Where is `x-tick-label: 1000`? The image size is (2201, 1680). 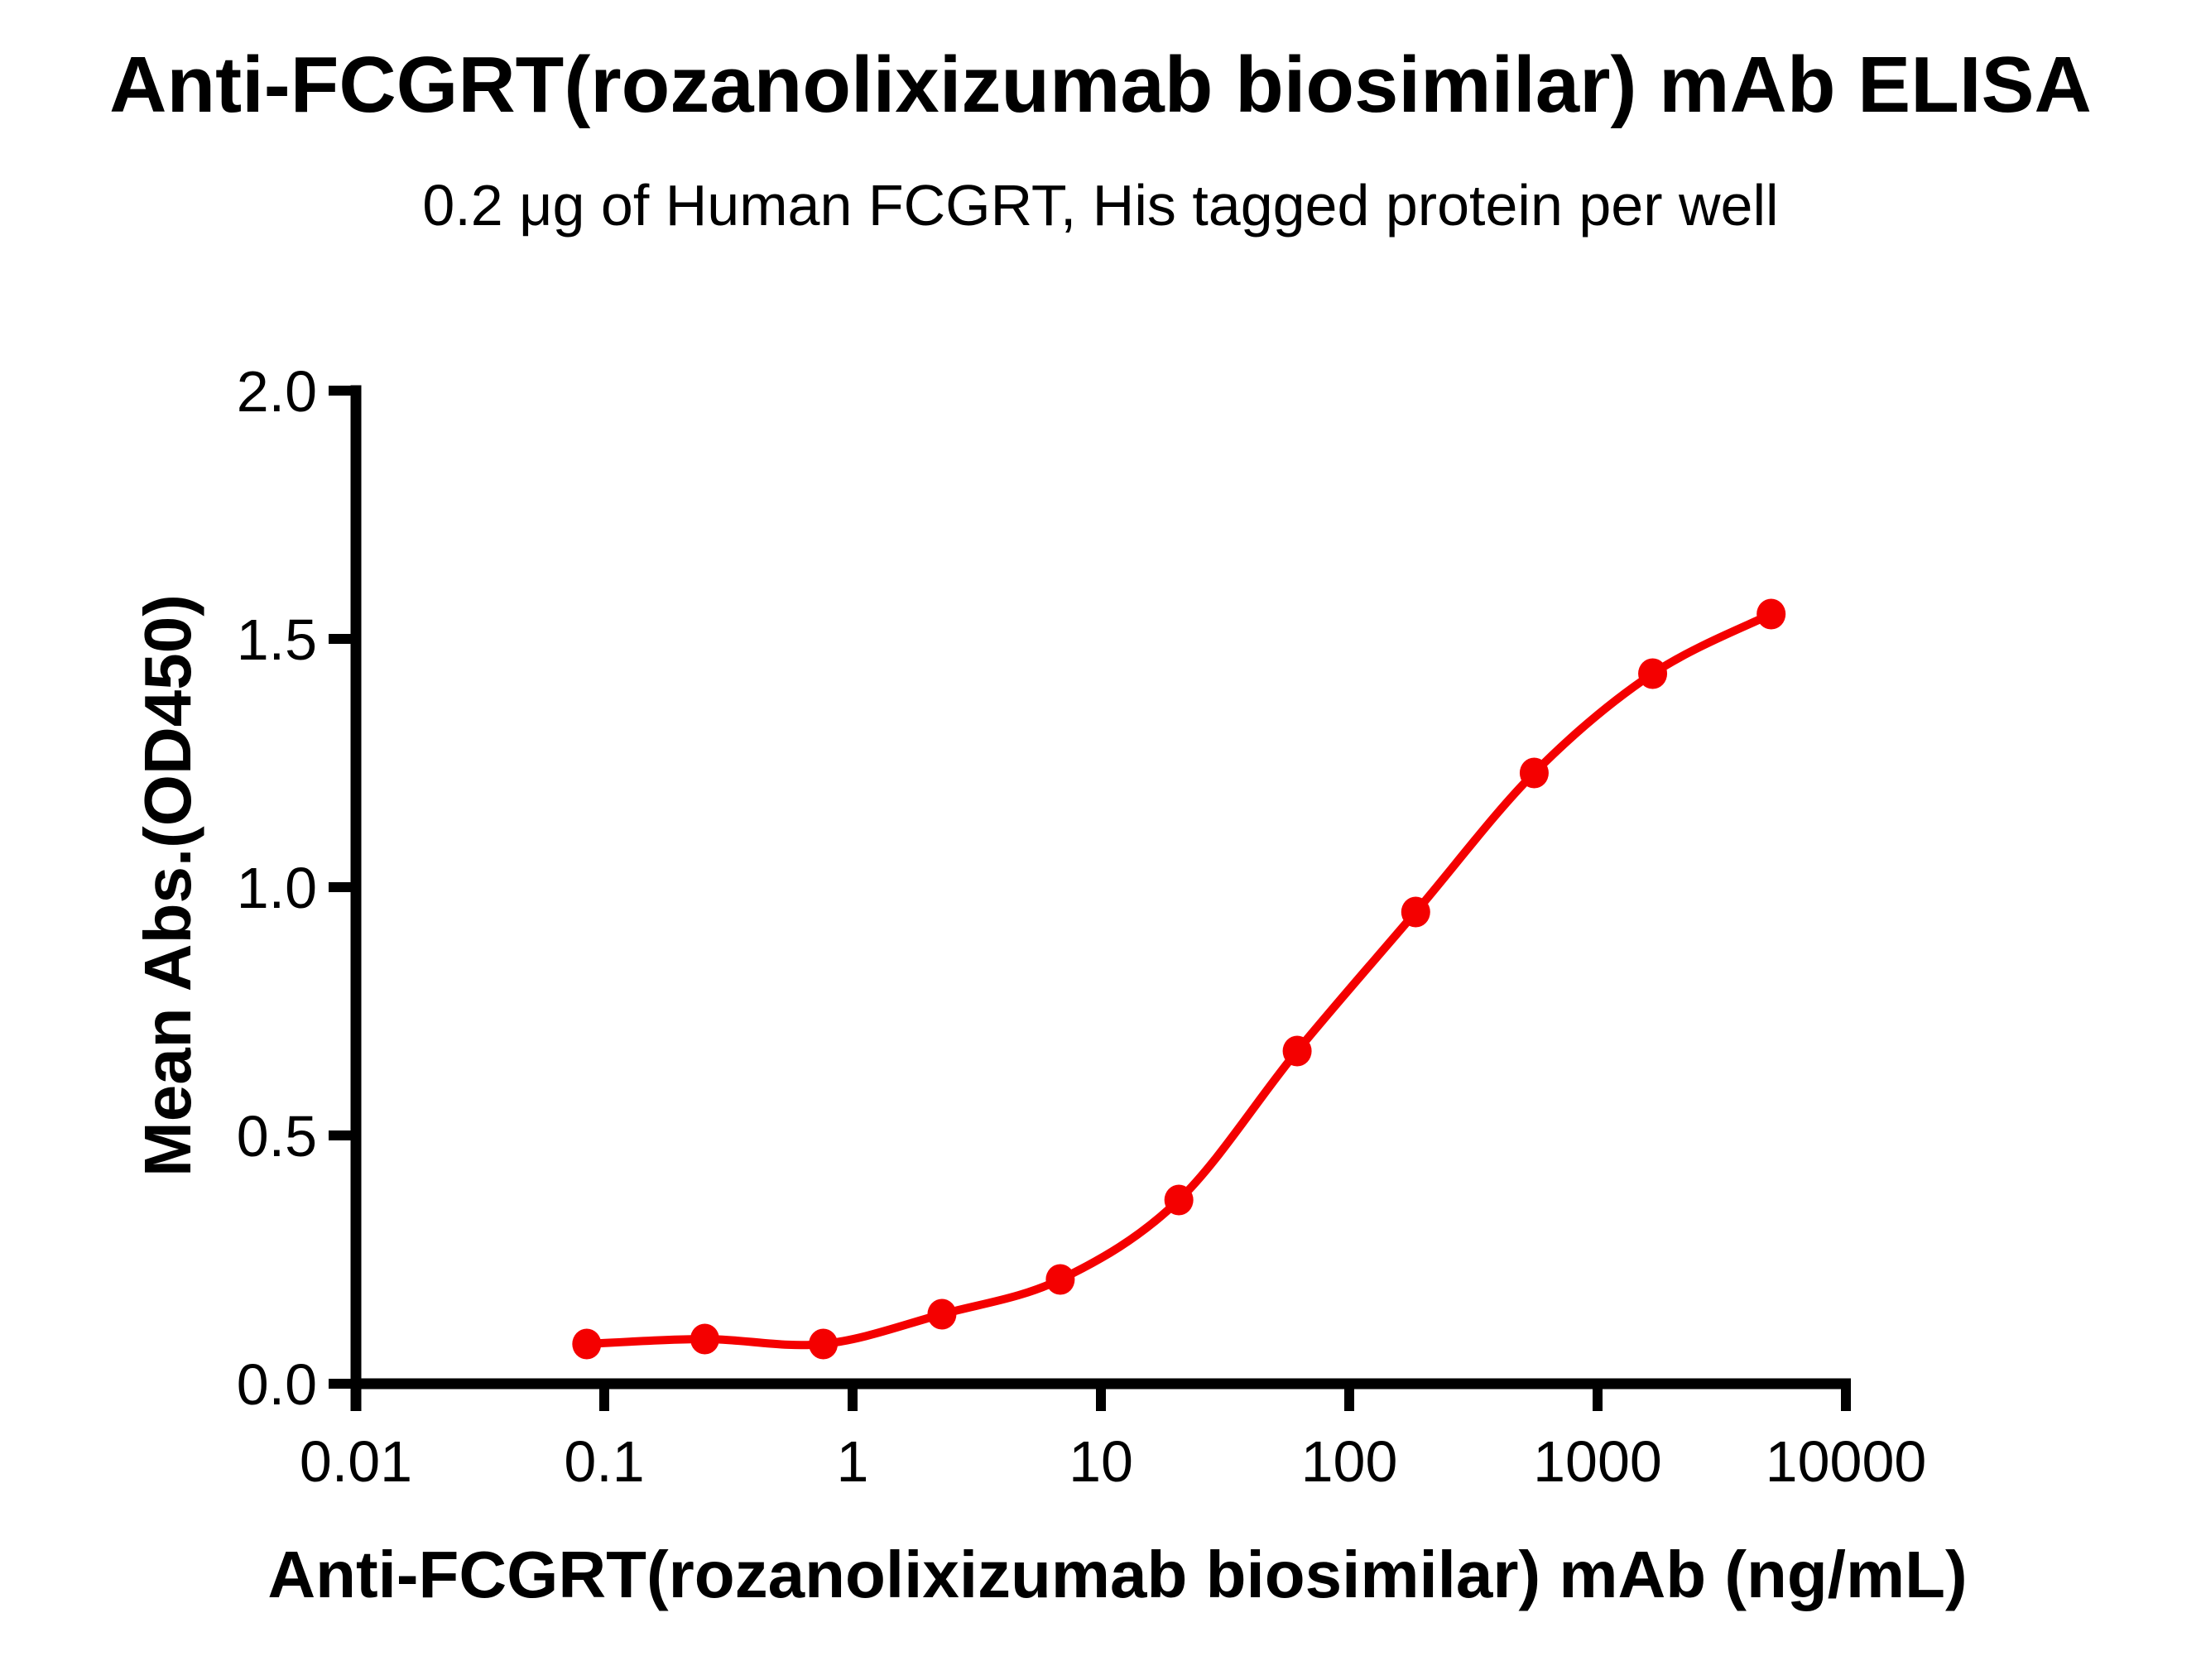
x-tick-label: 1000 is located at coordinates (1597, 1461).